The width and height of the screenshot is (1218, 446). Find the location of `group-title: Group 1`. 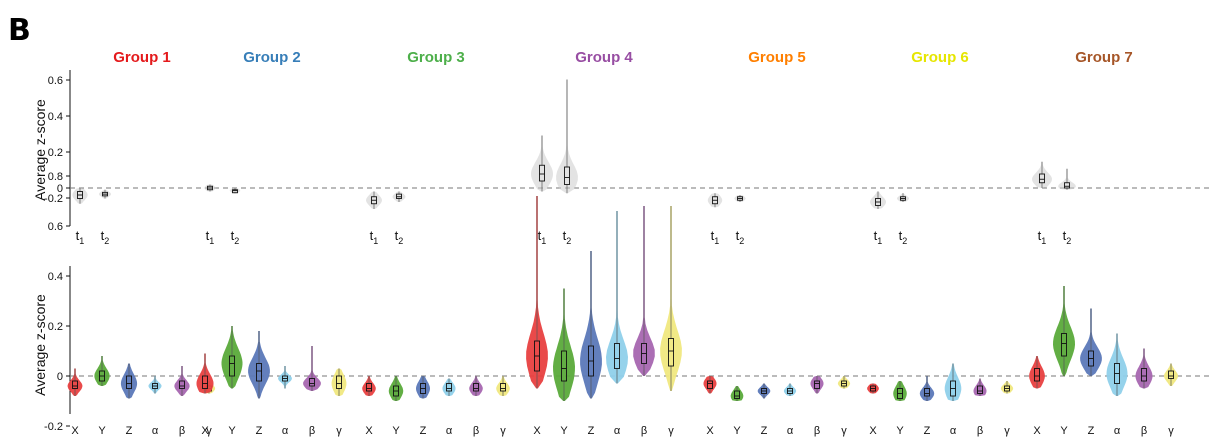

group-title: Group 1 is located at coordinates (142, 57).